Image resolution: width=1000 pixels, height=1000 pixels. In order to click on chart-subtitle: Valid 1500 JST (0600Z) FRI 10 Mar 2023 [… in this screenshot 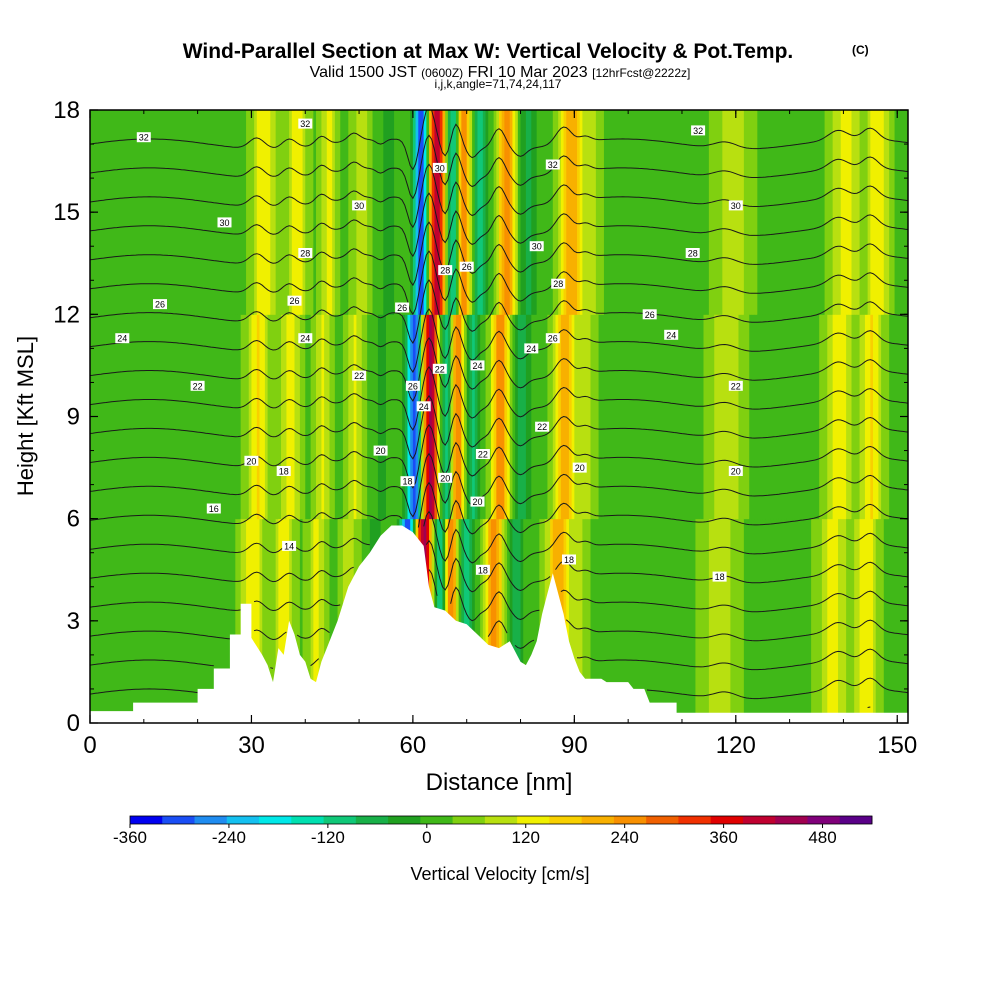, I will do `click(500, 72)`.